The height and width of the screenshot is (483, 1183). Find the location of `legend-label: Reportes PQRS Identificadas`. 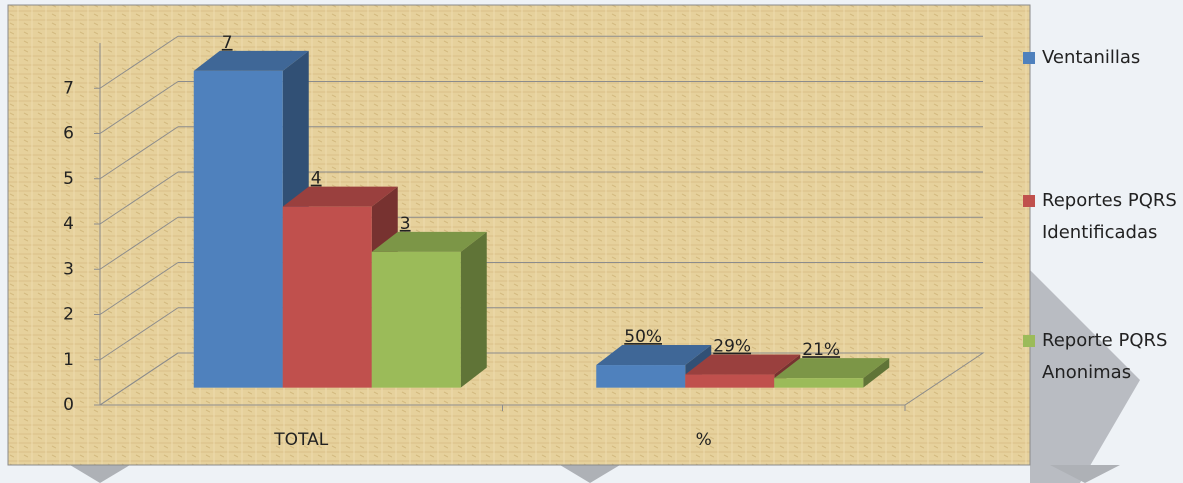

legend-label: Reportes PQRS Identificadas is located at coordinates (1109, 216).